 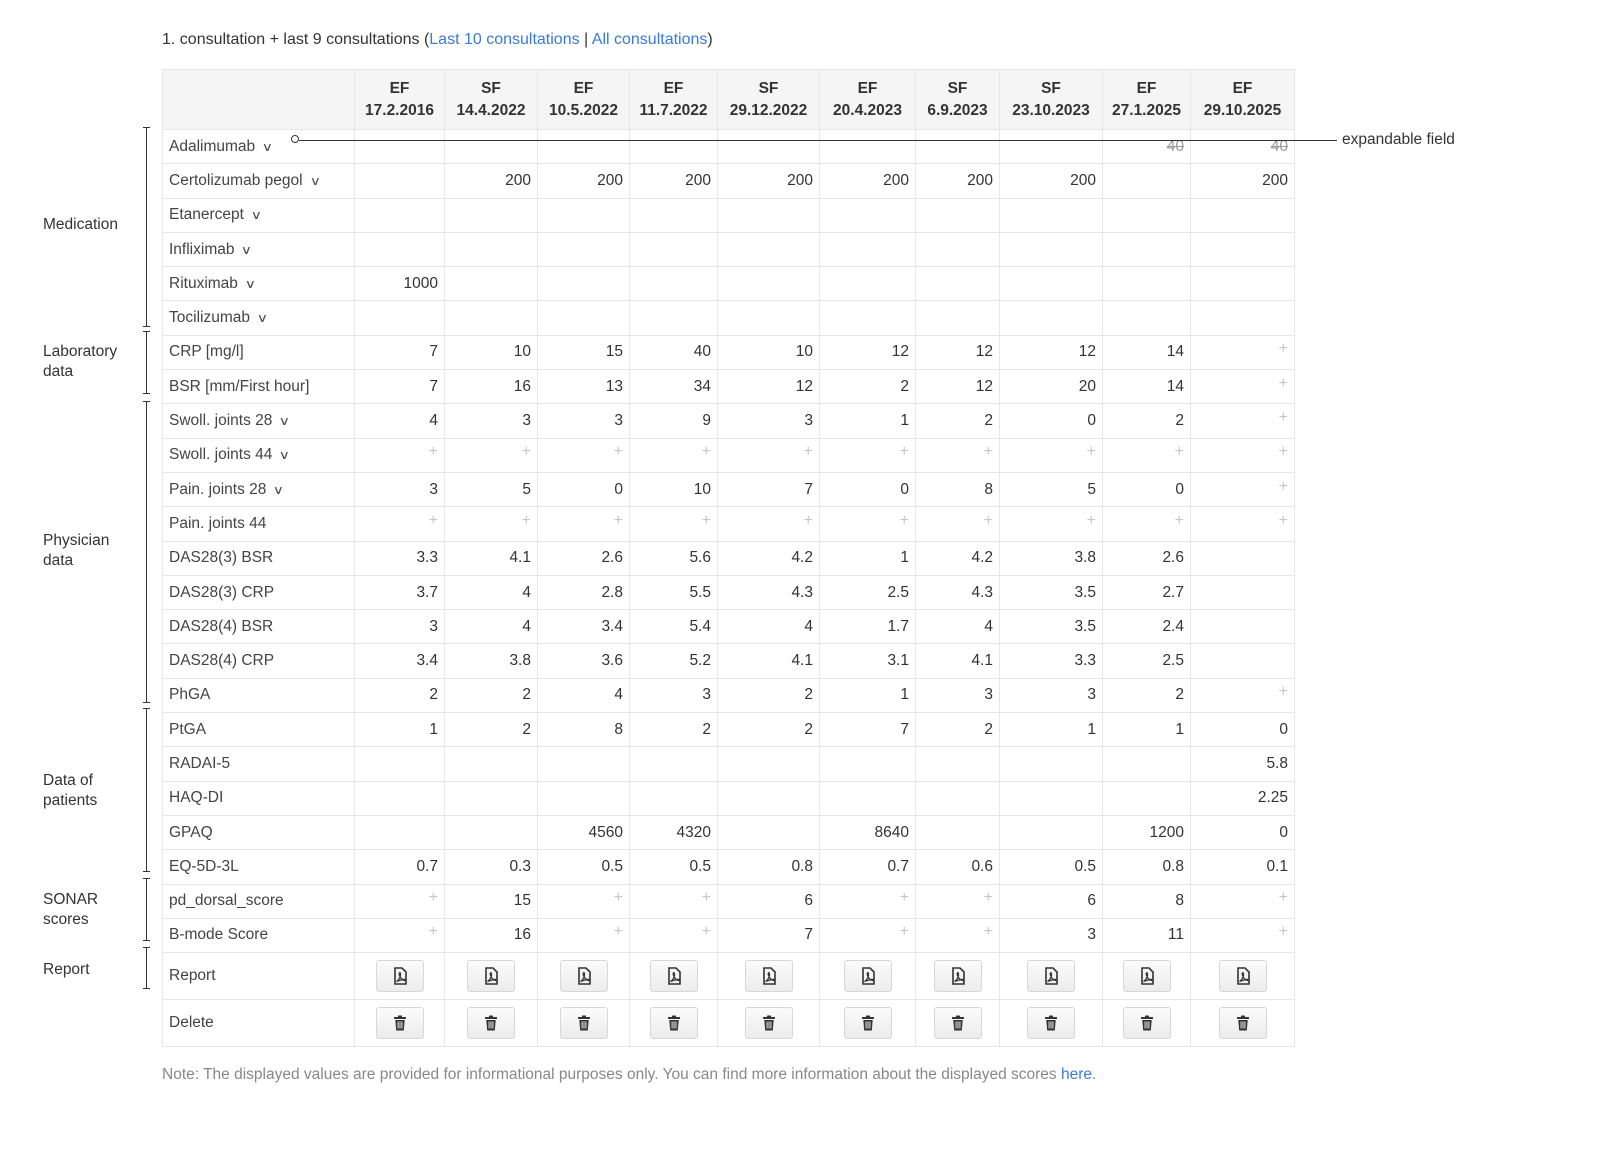 What do you see at coordinates (258, 455) in the screenshot?
I see `row-label-cell: Swoll. joints 44 ∨` at bounding box center [258, 455].